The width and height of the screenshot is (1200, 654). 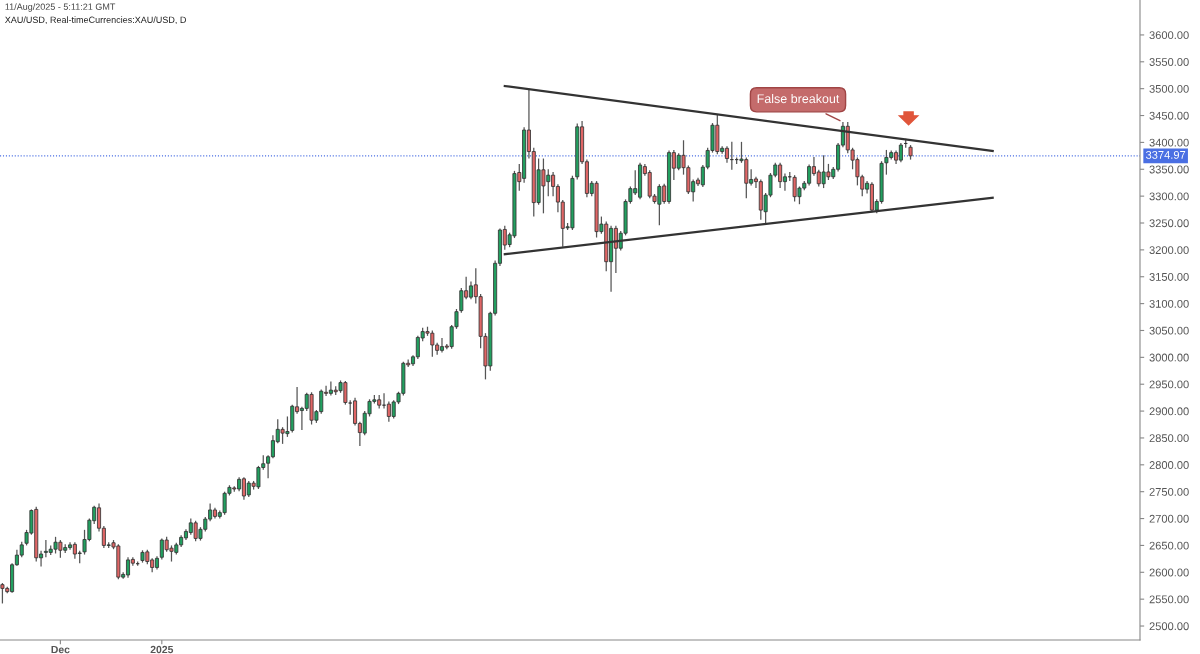 I want to click on y-tick-label: 3000.00, so click(x=1169, y=357).